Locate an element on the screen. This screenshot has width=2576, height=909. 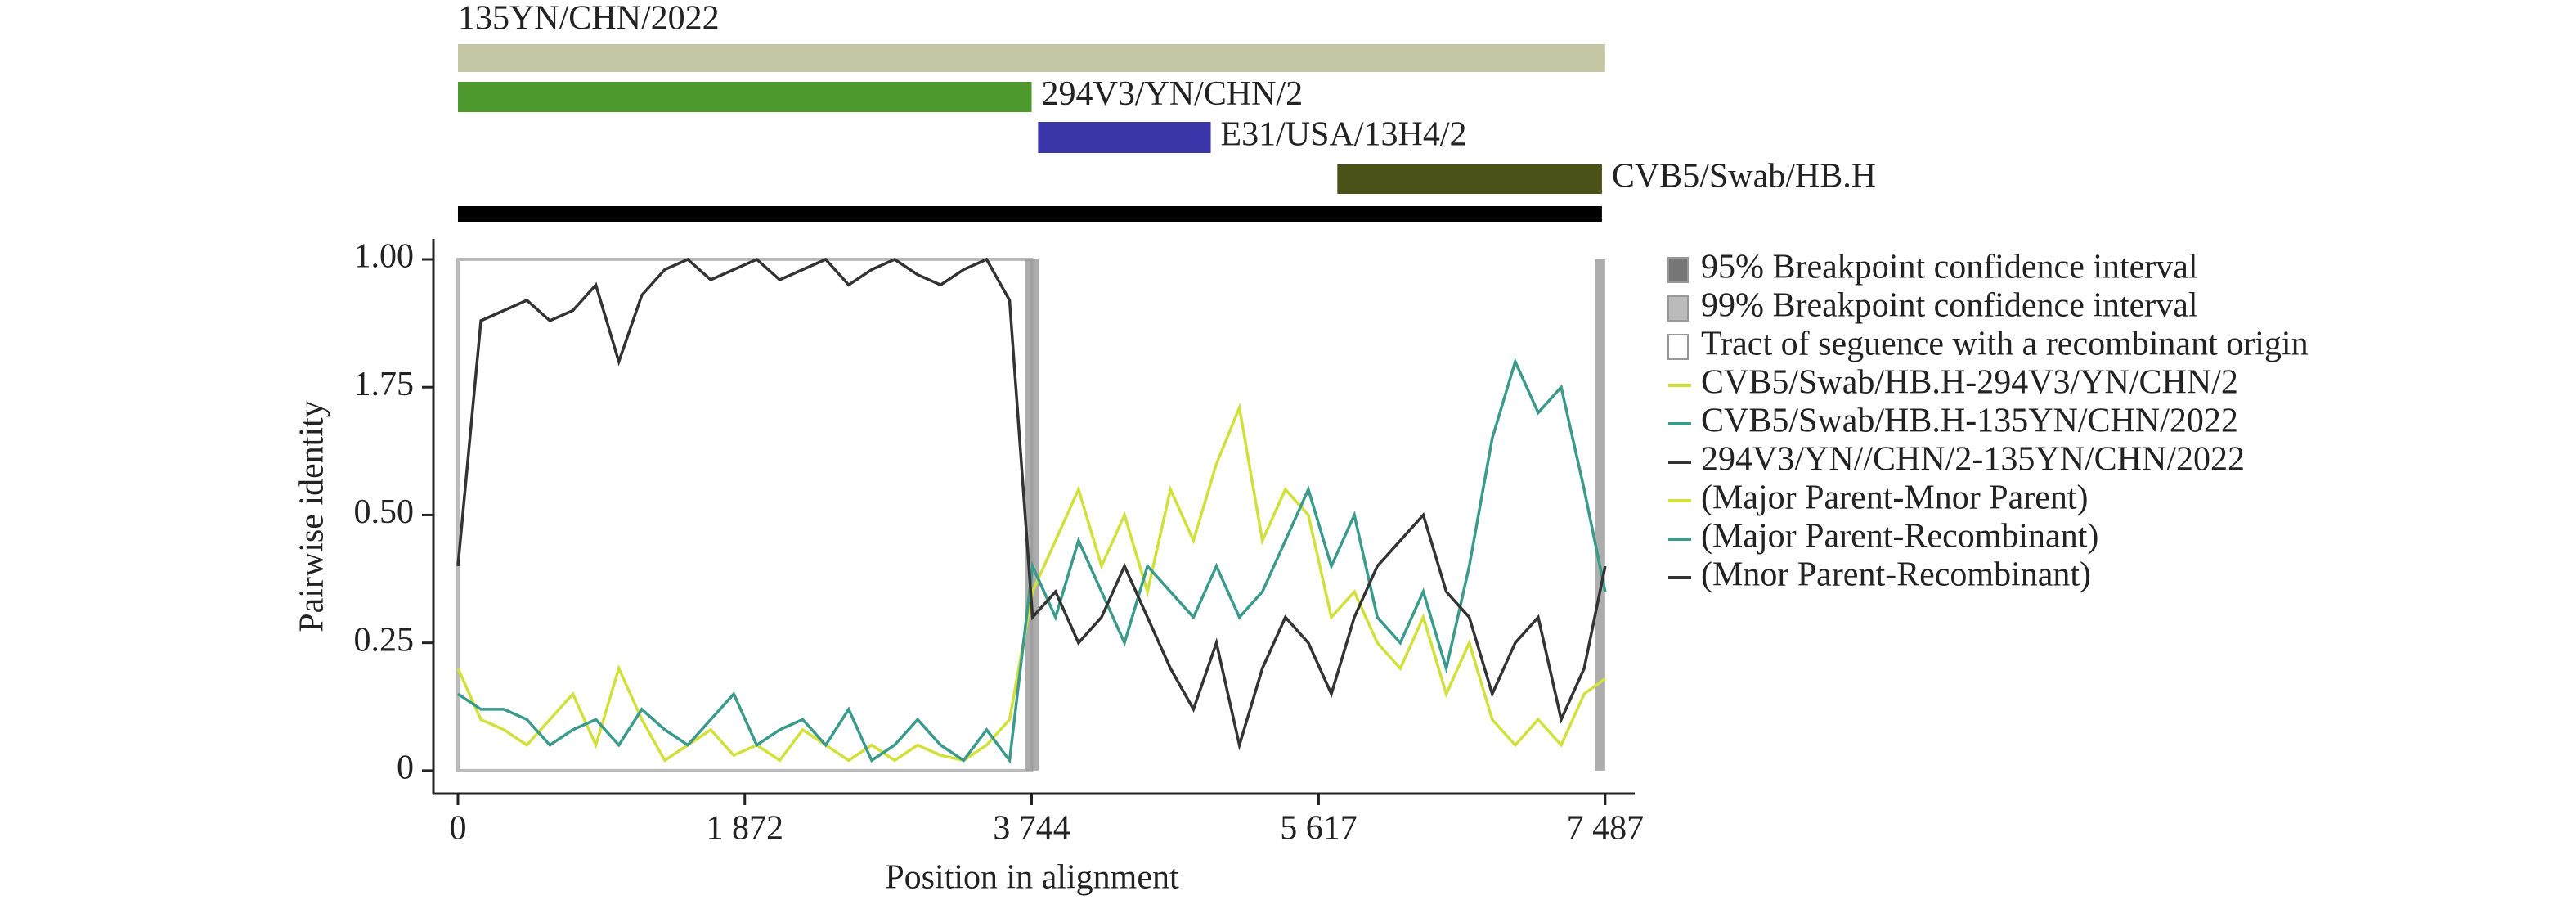
legend-label: (Major Parent-Mnor Parent) is located at coordinates (1895, 498).